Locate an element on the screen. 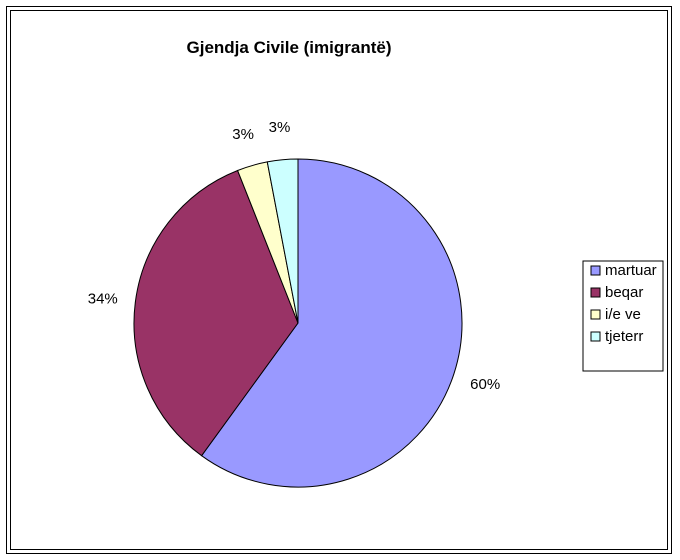  pct-label-i-e-ve: 3% is located at coordinates (243, 134).